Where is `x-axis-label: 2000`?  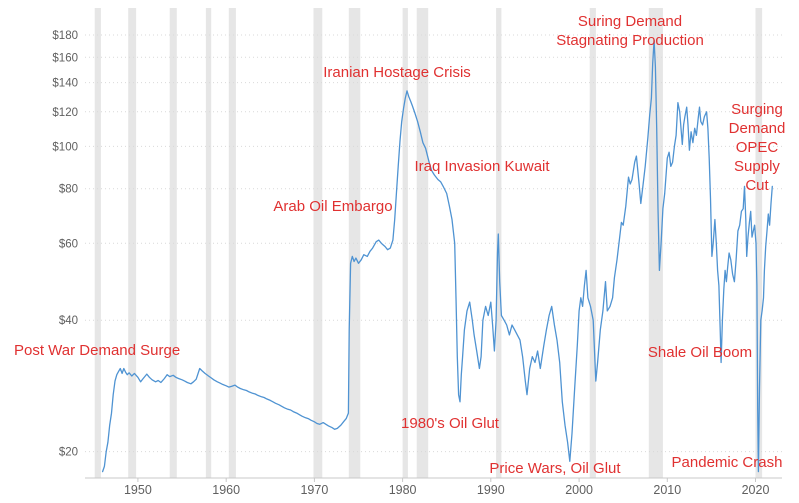 x-axis-label: 2000 is located at coordinates (579, 490).